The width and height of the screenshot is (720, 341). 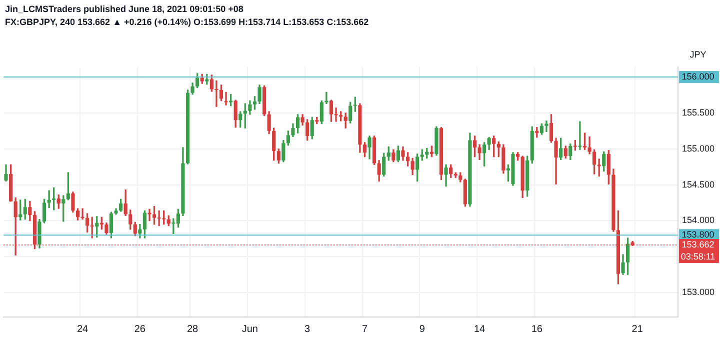 What do you see at coordinates (698, 292) in the screenshot?
I see `y-tick-label: 153.000` at bounding box center [698, 292].